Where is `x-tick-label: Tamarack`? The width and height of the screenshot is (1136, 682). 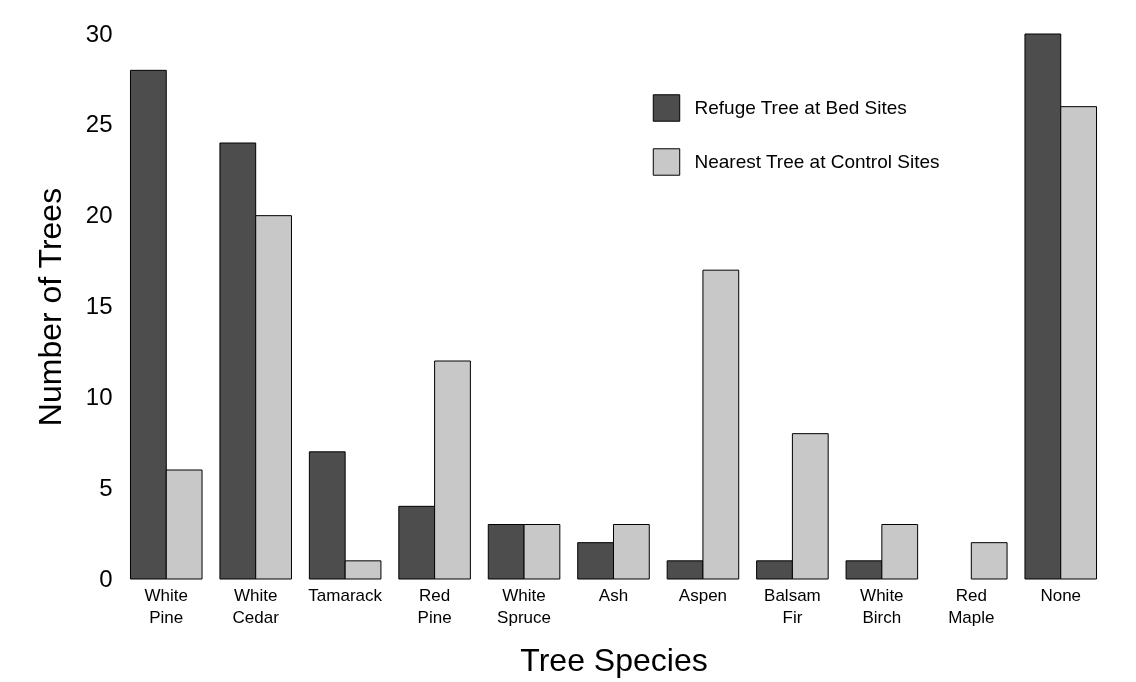
x-tick-label: Tamarack is located at coordinates (345, 595).